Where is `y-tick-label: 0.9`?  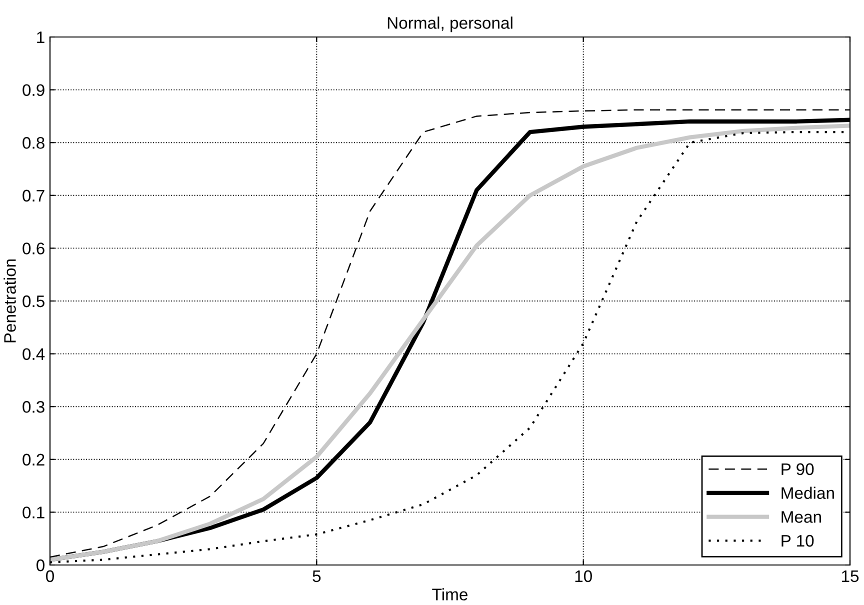
y-tick-label: 0.9 is located at coordinates (33, 90).